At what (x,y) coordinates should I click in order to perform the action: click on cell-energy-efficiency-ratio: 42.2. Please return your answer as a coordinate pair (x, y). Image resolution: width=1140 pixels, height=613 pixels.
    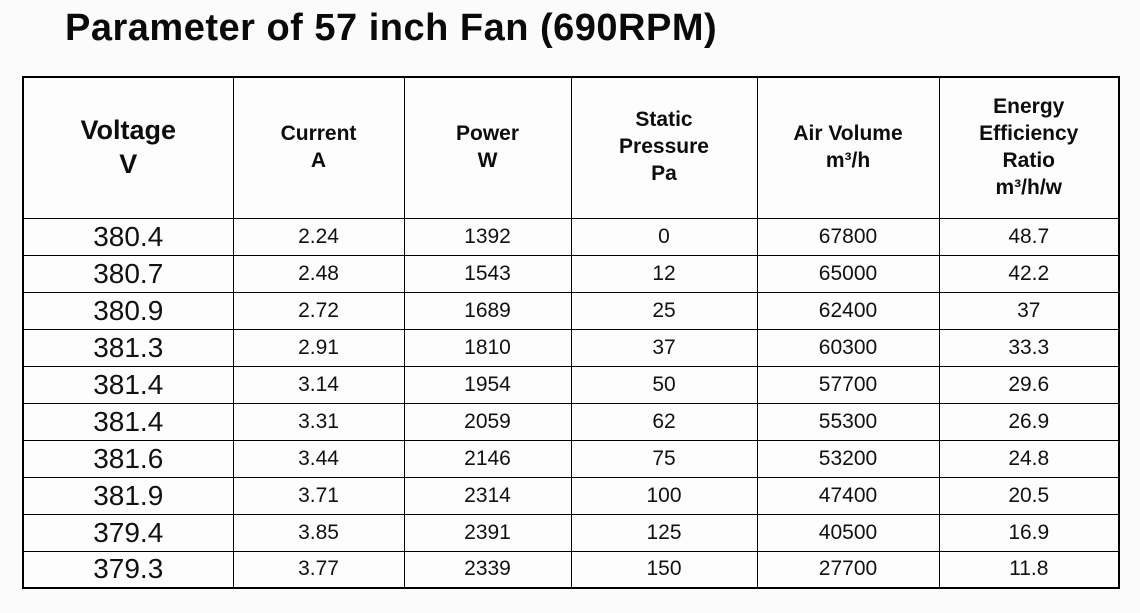
    Looking at the image, I should click on (1029, 273).